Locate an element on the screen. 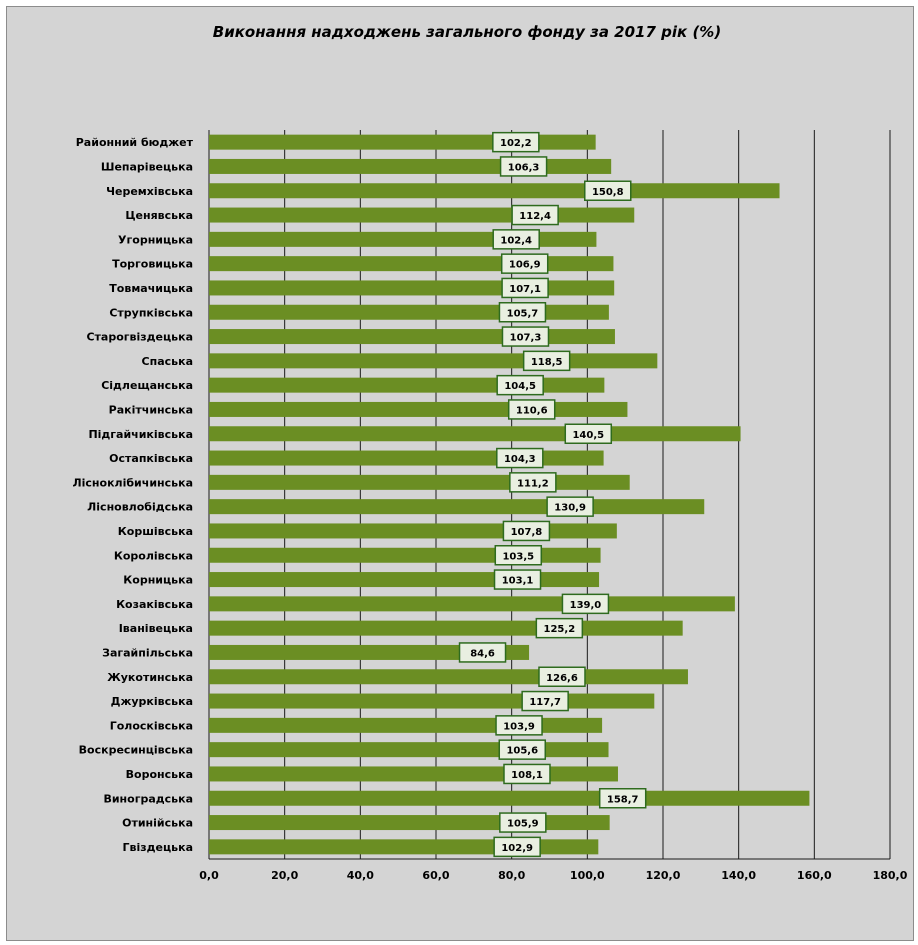 The width and height of the screenshot is (918, 945). data-label: 105,9 is located at coordinates (523, 824).